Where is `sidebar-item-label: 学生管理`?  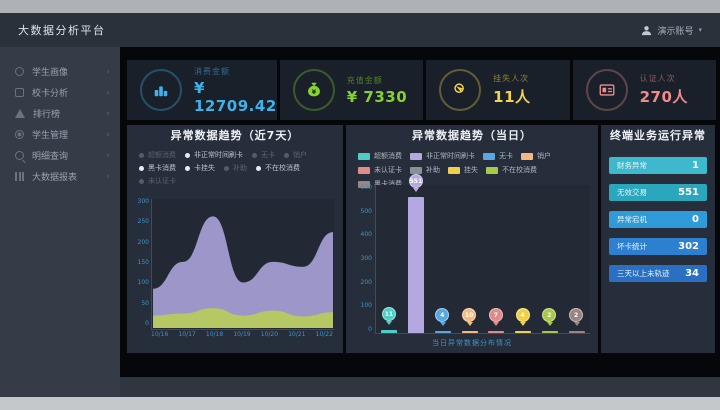 sidebar-item-label: 学生管理 is located at coordinates (50, 136).